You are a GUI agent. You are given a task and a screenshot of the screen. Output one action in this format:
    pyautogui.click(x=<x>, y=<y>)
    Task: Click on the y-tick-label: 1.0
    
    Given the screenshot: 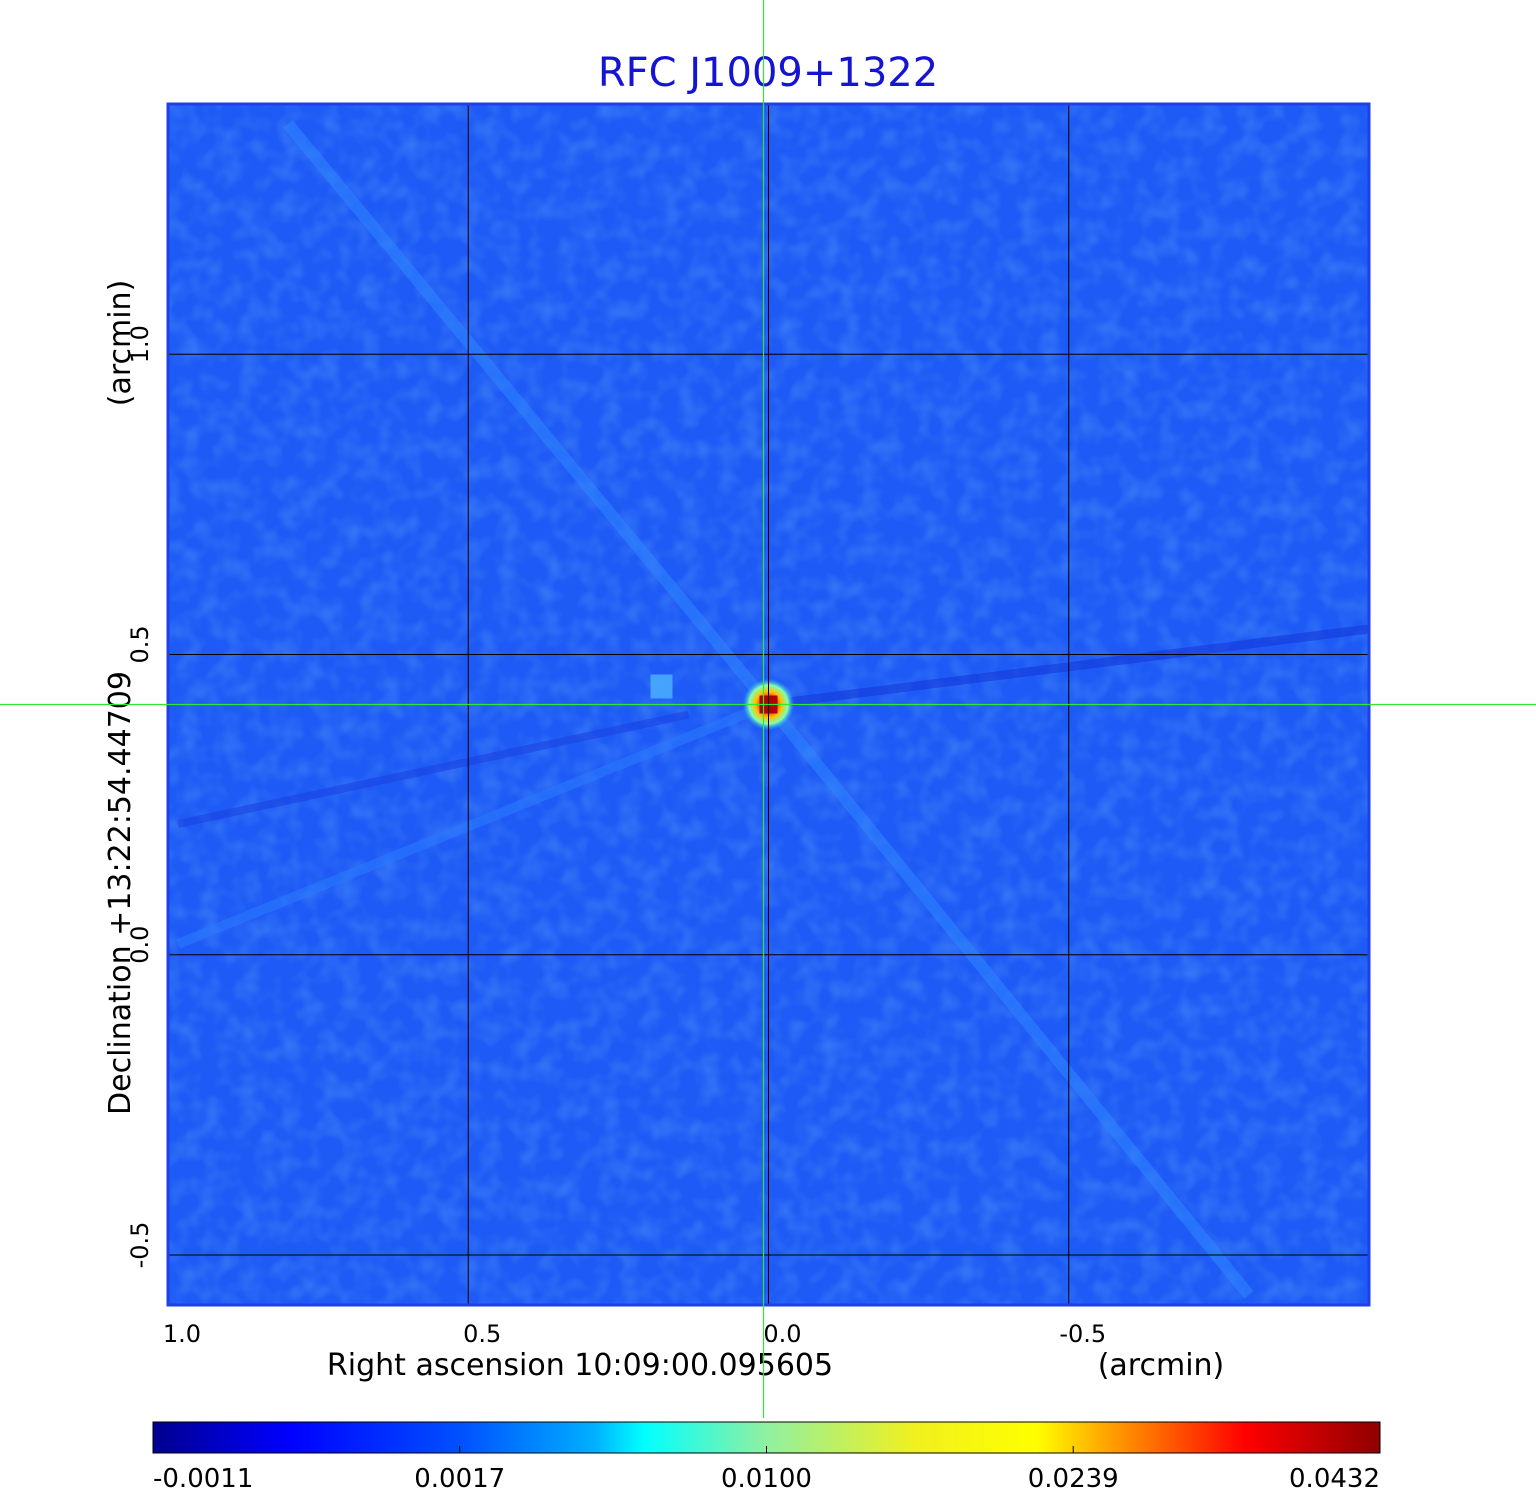 What is the action you would take?
    pyautogui.click(x=140, y=344)
    